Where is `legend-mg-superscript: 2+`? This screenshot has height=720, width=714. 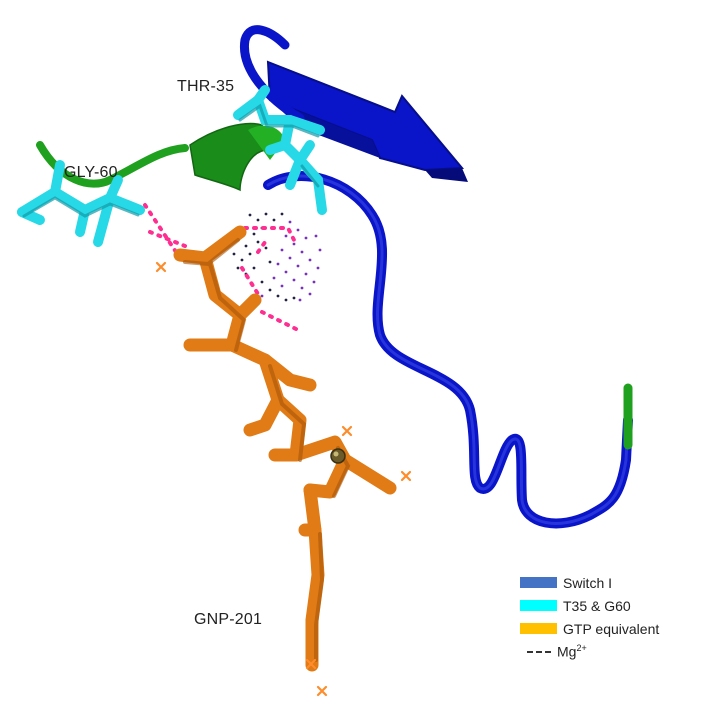 legend-mg-superscript: 2+ is located at coordinates (581, 648).